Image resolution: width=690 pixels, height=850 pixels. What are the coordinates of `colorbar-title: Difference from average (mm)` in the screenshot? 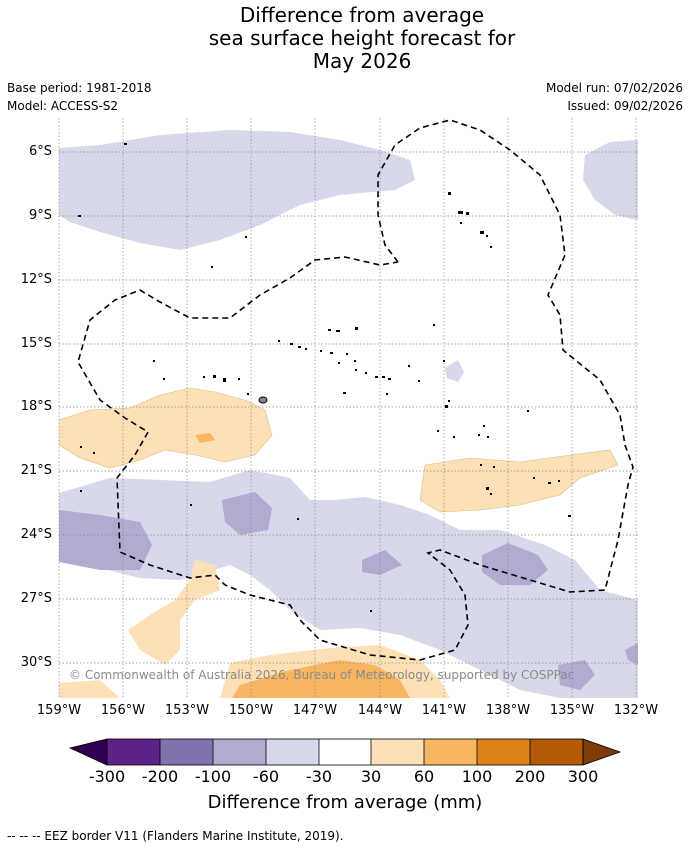 It's located at (345, 802).